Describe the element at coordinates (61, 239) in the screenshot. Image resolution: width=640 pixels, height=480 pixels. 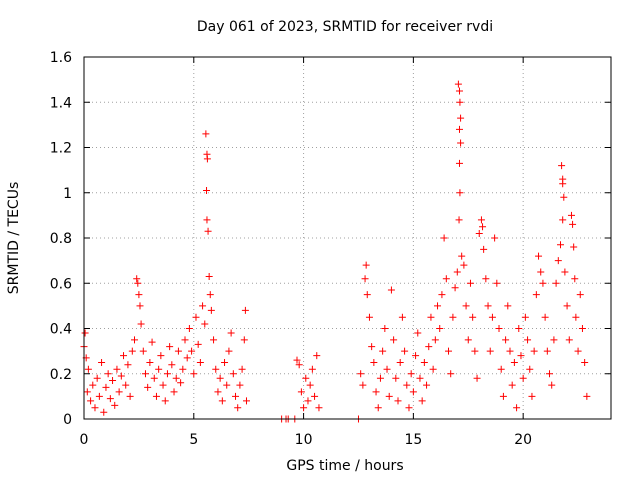
I see `y-tick-label: 0.8` at that location.